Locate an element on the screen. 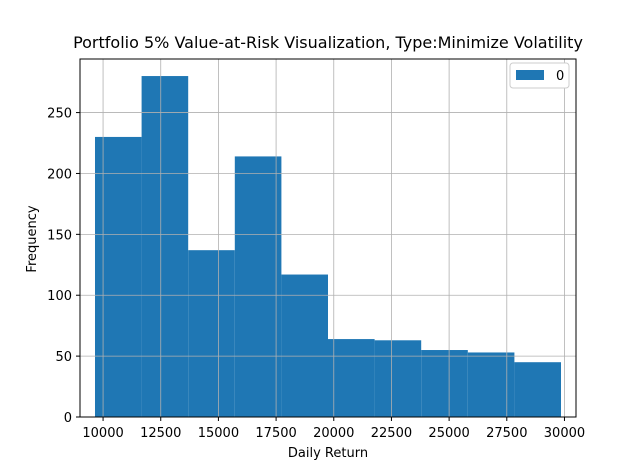  y-axis-ticks: 0 50 100 150 200 250 is located at coordinates (63, 266).